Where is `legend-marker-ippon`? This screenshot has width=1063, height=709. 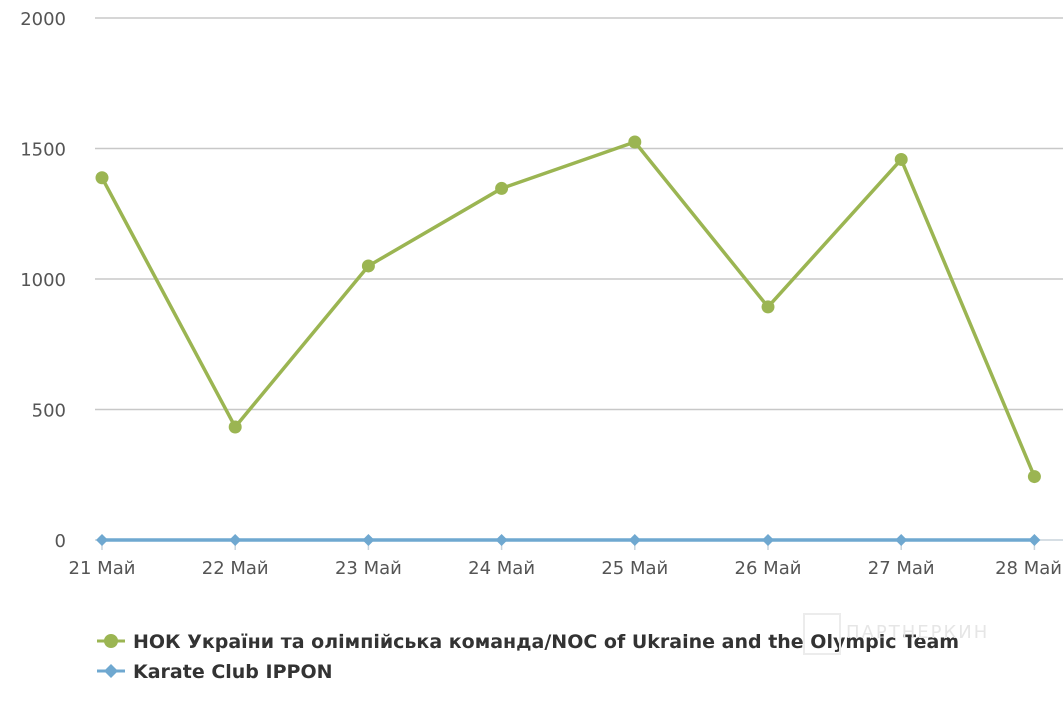
legend-marker-ippon is located at coordinates (111, 671).